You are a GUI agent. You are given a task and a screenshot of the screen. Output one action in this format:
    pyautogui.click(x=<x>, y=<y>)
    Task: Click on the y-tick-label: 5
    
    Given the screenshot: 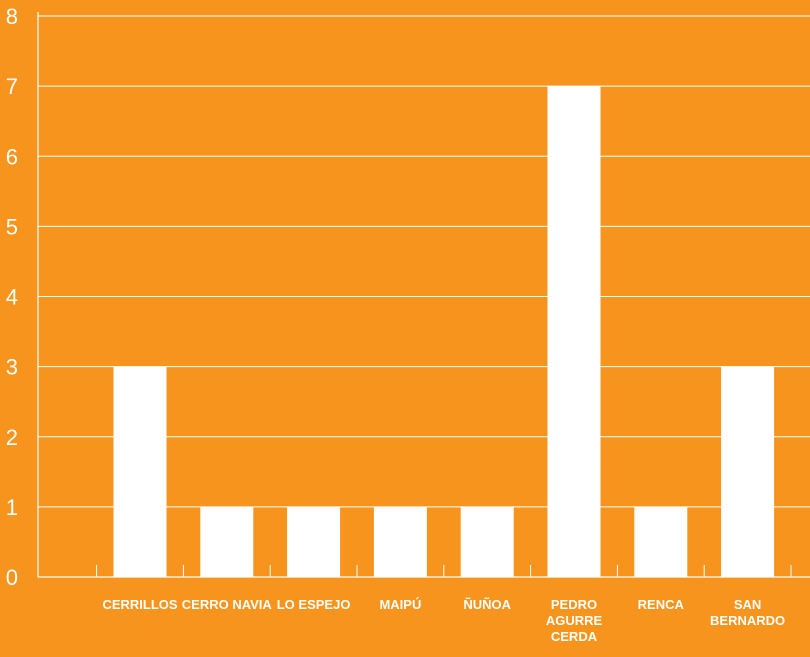 What is the action you would take?
    pyautogui.click(x=12, y=226)
    